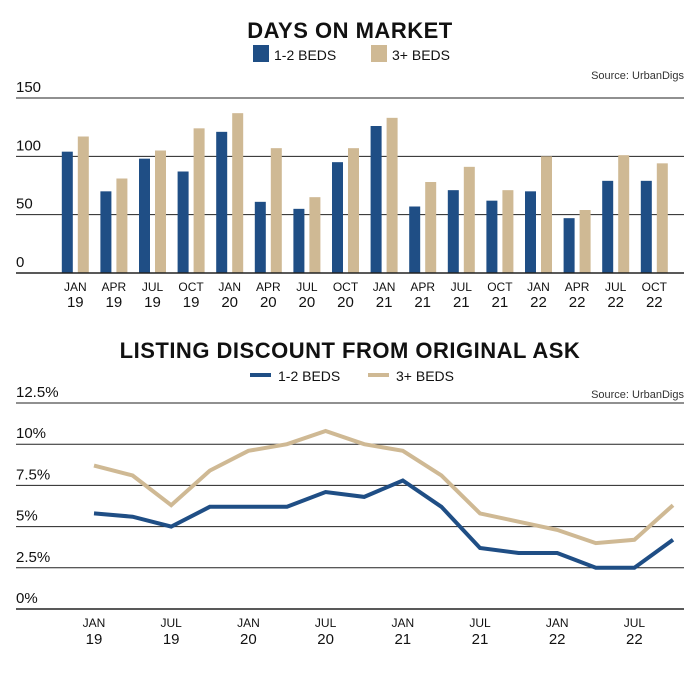 The image size is (700, 676). Describe the element at coordinates (305, 55) in the screenshot. I see `bar-legend-label-1-2-beds: 1-2 BEDS` at that location.